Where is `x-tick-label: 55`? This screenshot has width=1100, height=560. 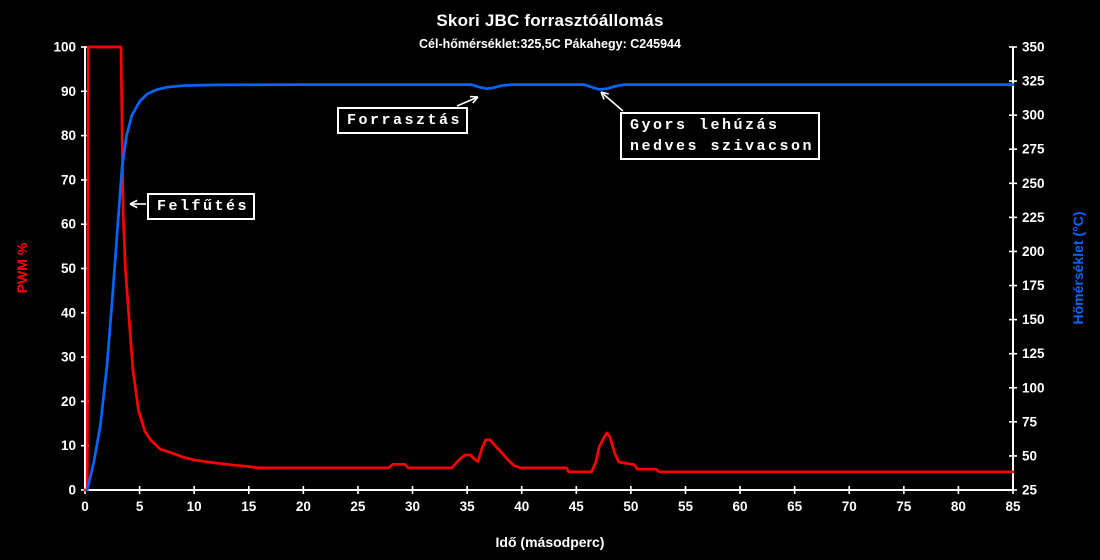 x-tick-label: 55 is located at coordinates (686, 506).